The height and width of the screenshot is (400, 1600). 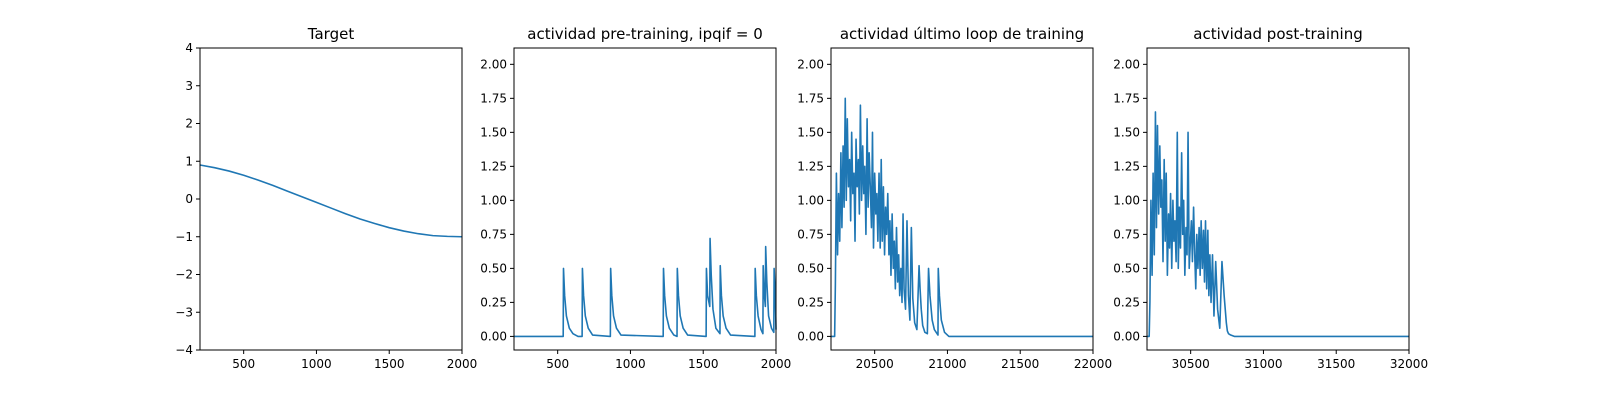 I want to click on x-tick-label: 30500, so click(x=1191, y=364).